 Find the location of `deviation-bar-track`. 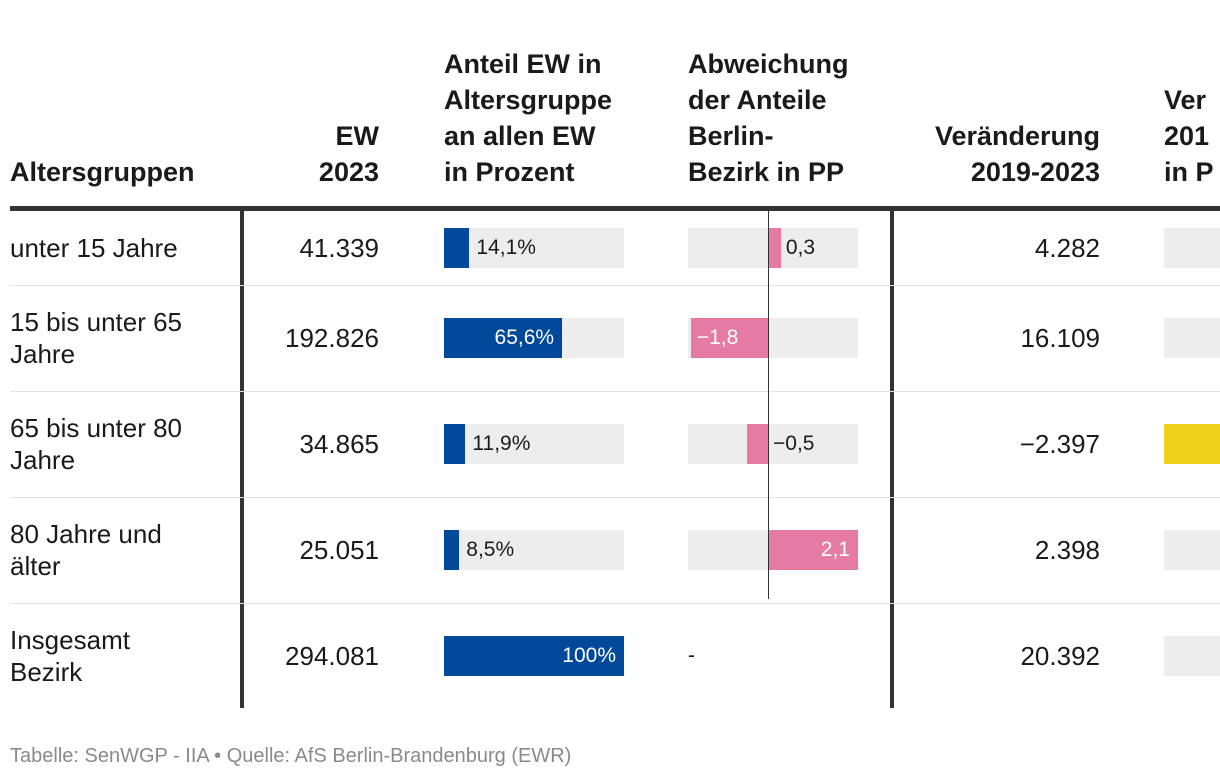

deviation-bar-track is located at coordinates (773, 444).